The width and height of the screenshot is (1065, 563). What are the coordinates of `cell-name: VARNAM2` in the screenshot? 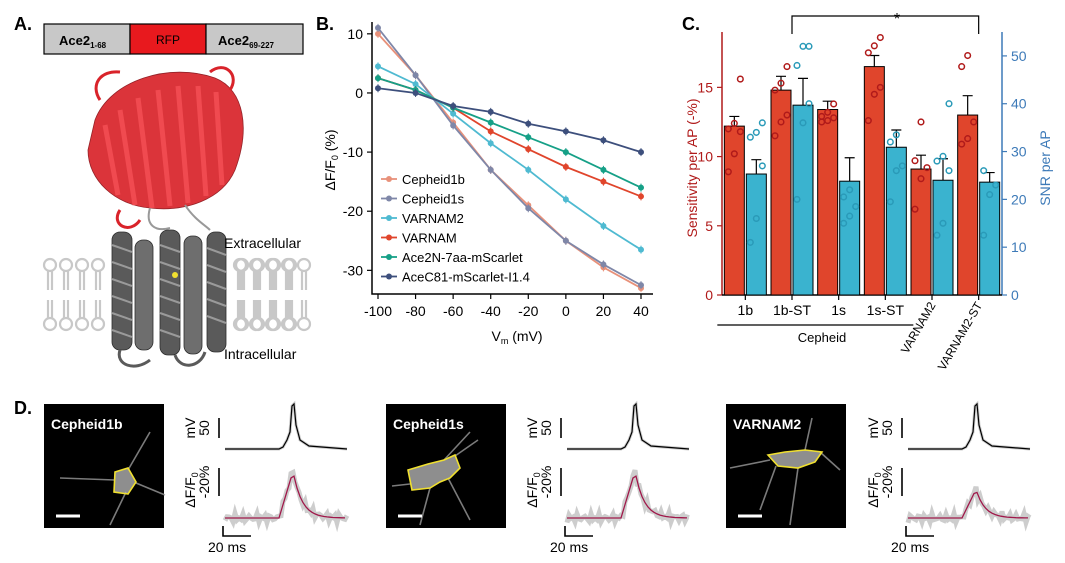 It's located at (767, 424).